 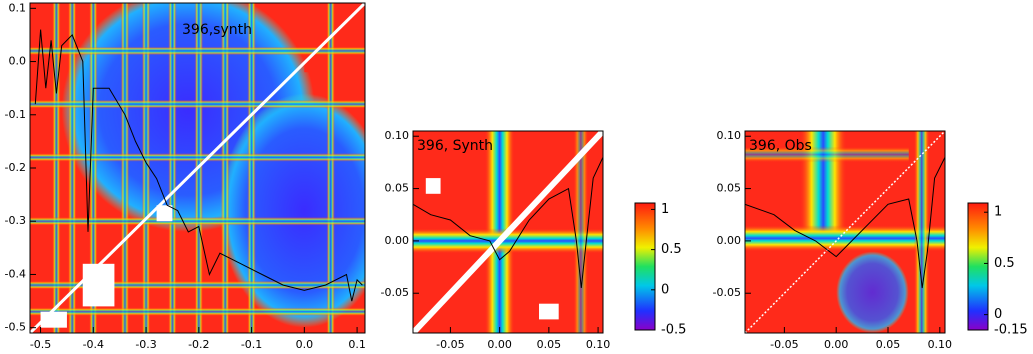 What do you see at coordinates (198, 344) in the screenshot?
I see `x-tick-label: -0.2` at bounding box center [198, 344].